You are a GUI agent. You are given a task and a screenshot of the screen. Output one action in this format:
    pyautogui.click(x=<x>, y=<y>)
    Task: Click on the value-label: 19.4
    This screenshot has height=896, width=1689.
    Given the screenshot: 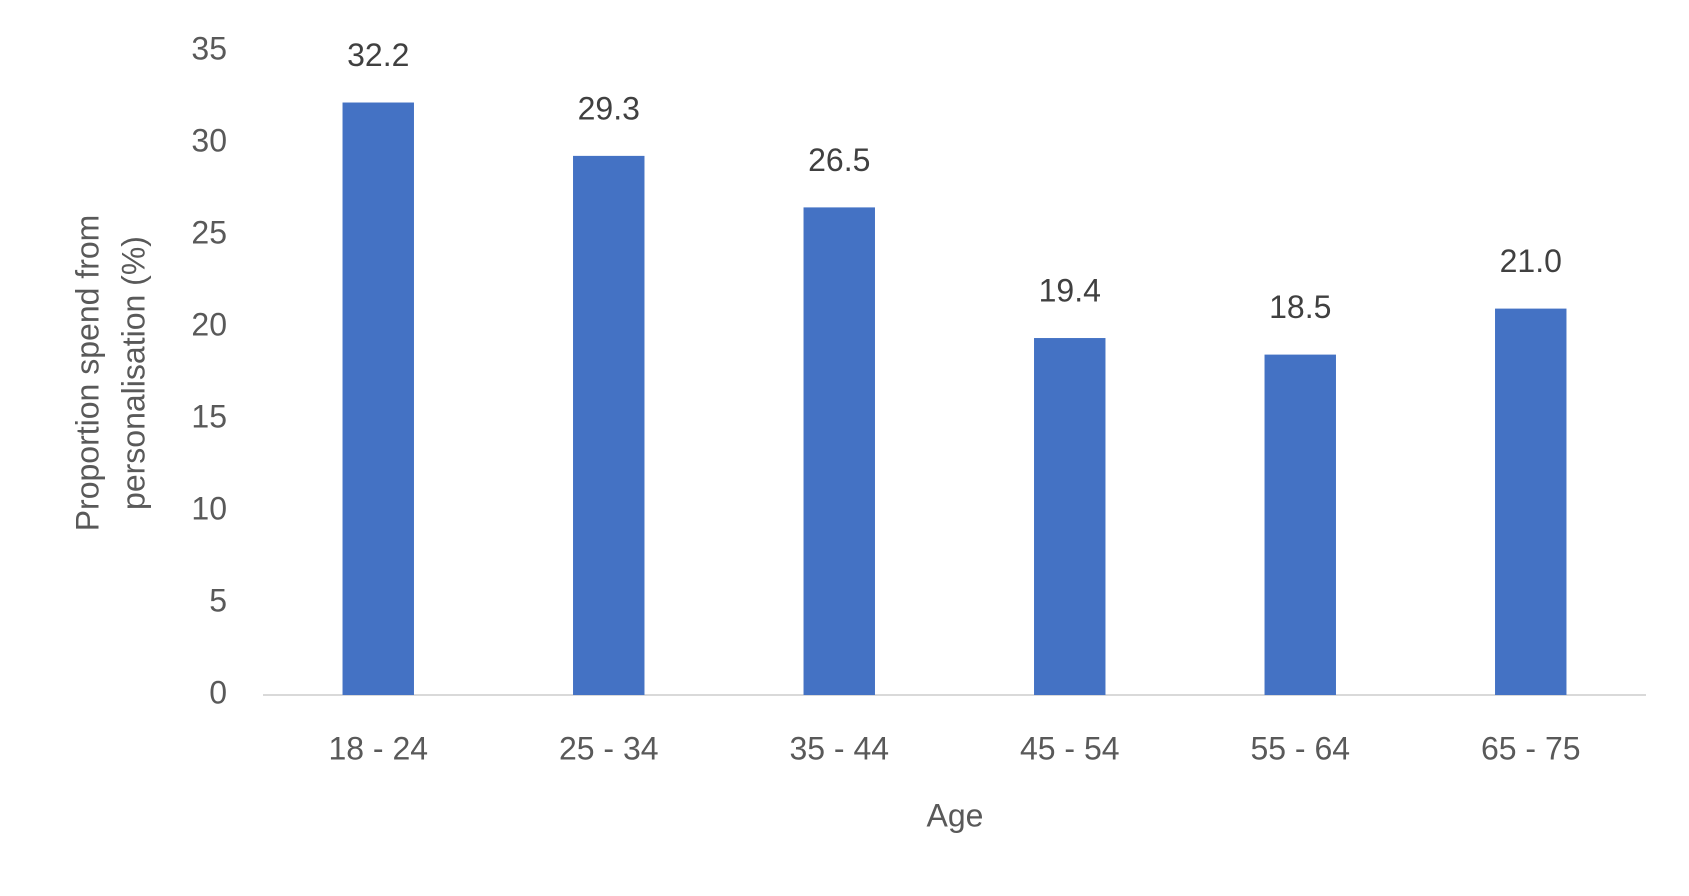 What is the action you would take?
    pyautogui.click(x=1070, y=290)
    